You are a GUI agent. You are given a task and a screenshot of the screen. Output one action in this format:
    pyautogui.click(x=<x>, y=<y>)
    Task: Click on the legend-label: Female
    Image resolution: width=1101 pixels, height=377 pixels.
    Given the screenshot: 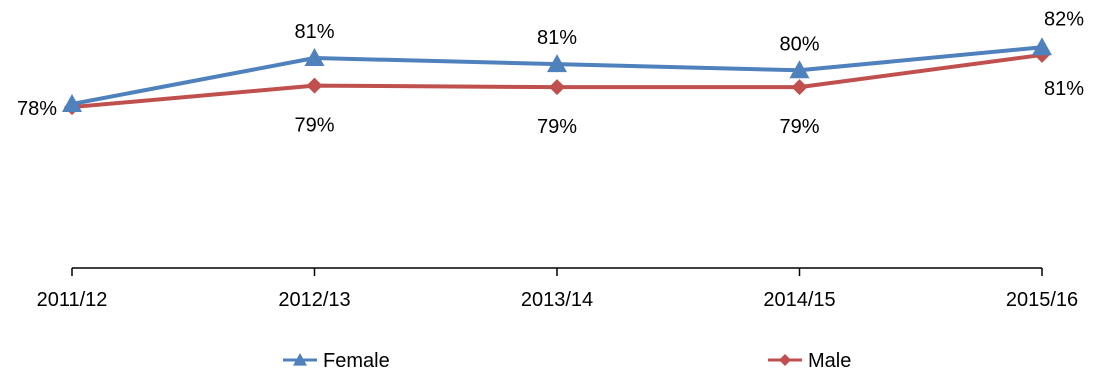 What is the action you would take?
    pyautogui.click(x=356, y=361)
    